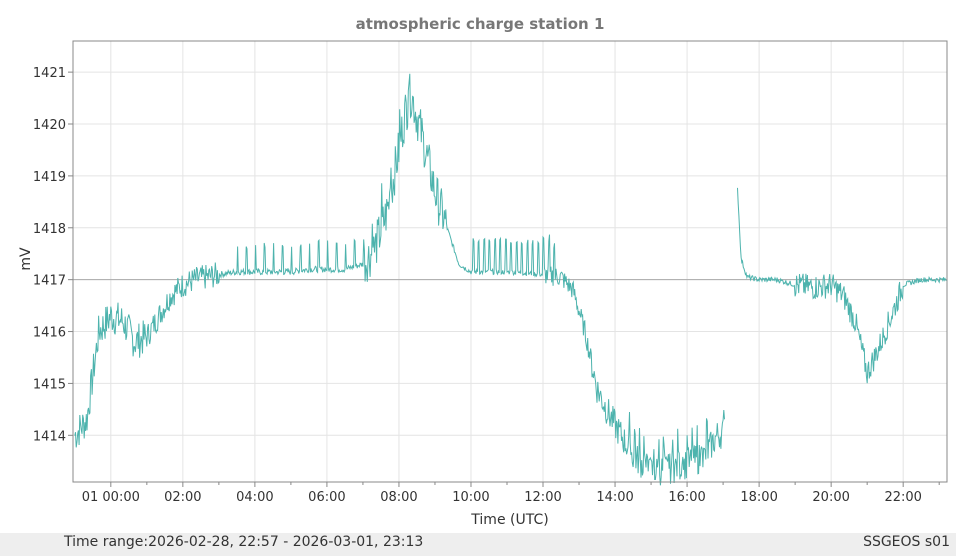 This screenshot has width=956, height=556. What do you see at coordinates (49, 333) in the screenshot?
I see `y-tick-label: 1416` at bounding box center [49, 333].